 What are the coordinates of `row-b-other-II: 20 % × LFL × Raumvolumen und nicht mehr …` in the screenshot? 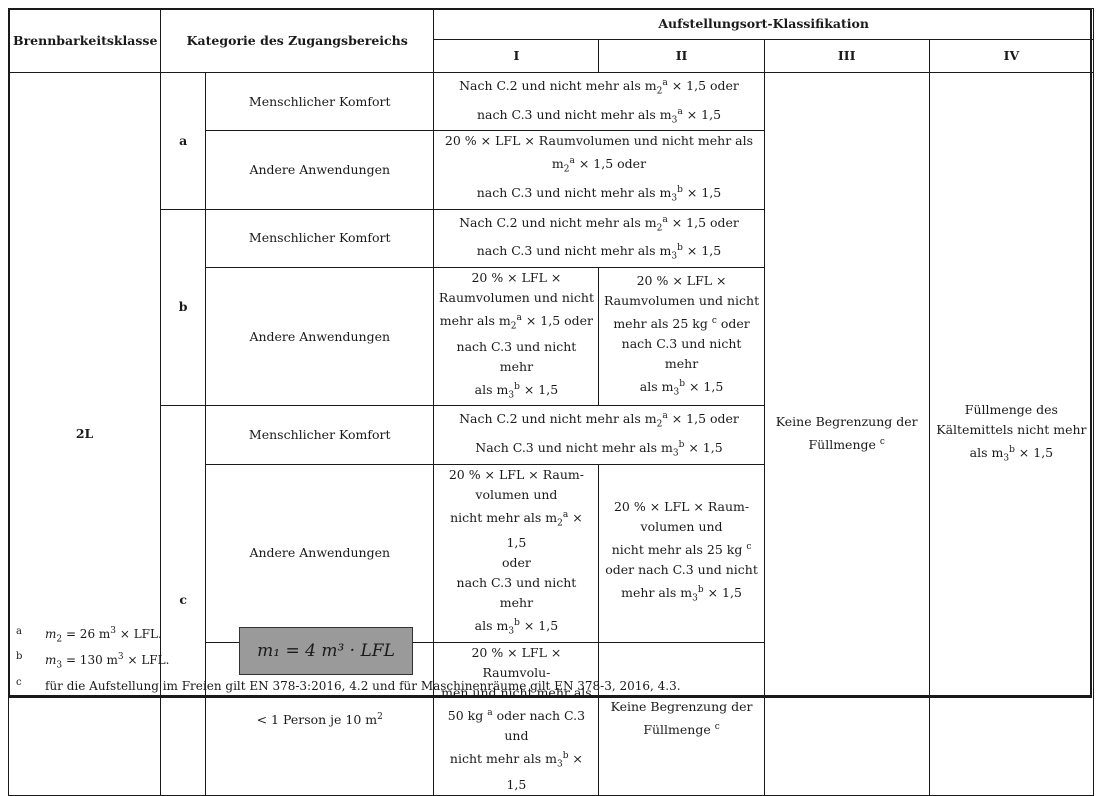 It's located at (681, 336).